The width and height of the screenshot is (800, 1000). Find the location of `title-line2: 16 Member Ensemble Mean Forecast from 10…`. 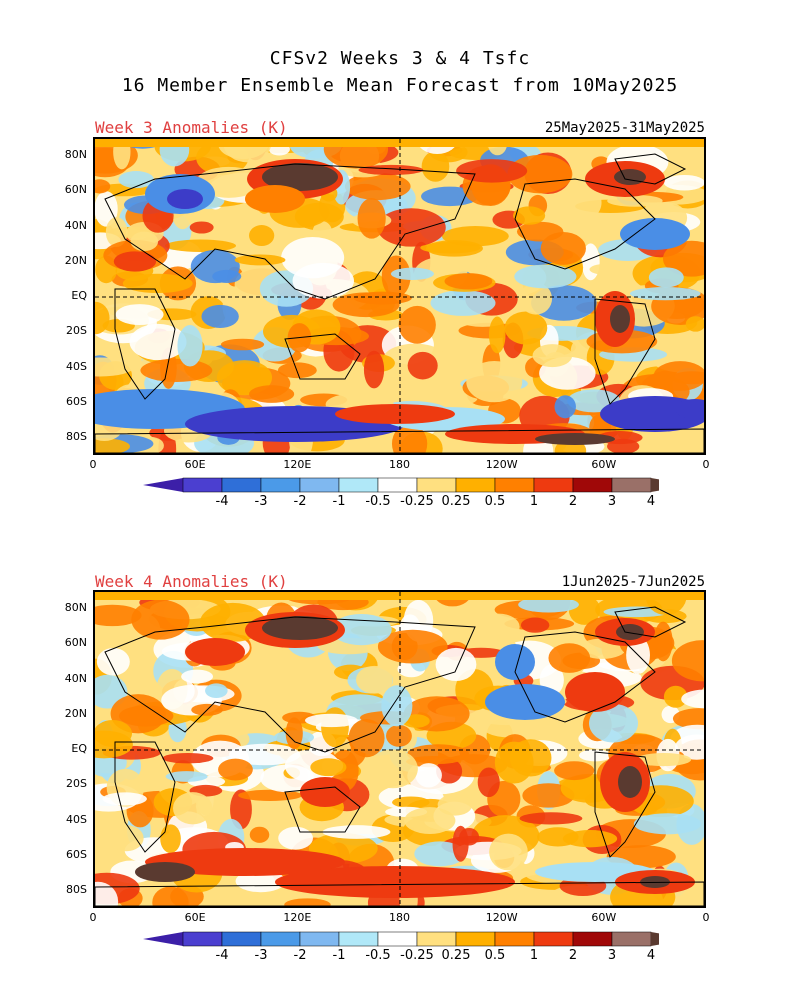

title-line2: 16 Member Ensemble Mean Forecast from 10… is located at coordinates (400, 85).